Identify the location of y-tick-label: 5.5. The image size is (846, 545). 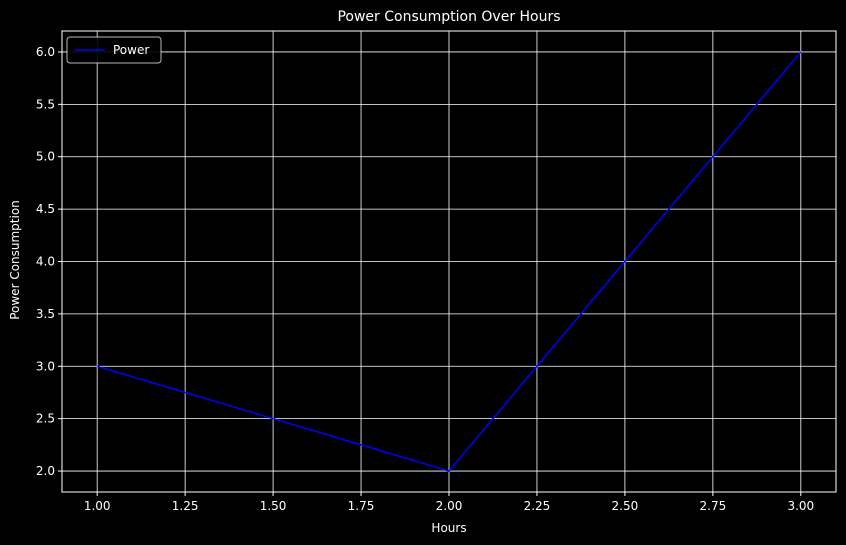
(45, 104).